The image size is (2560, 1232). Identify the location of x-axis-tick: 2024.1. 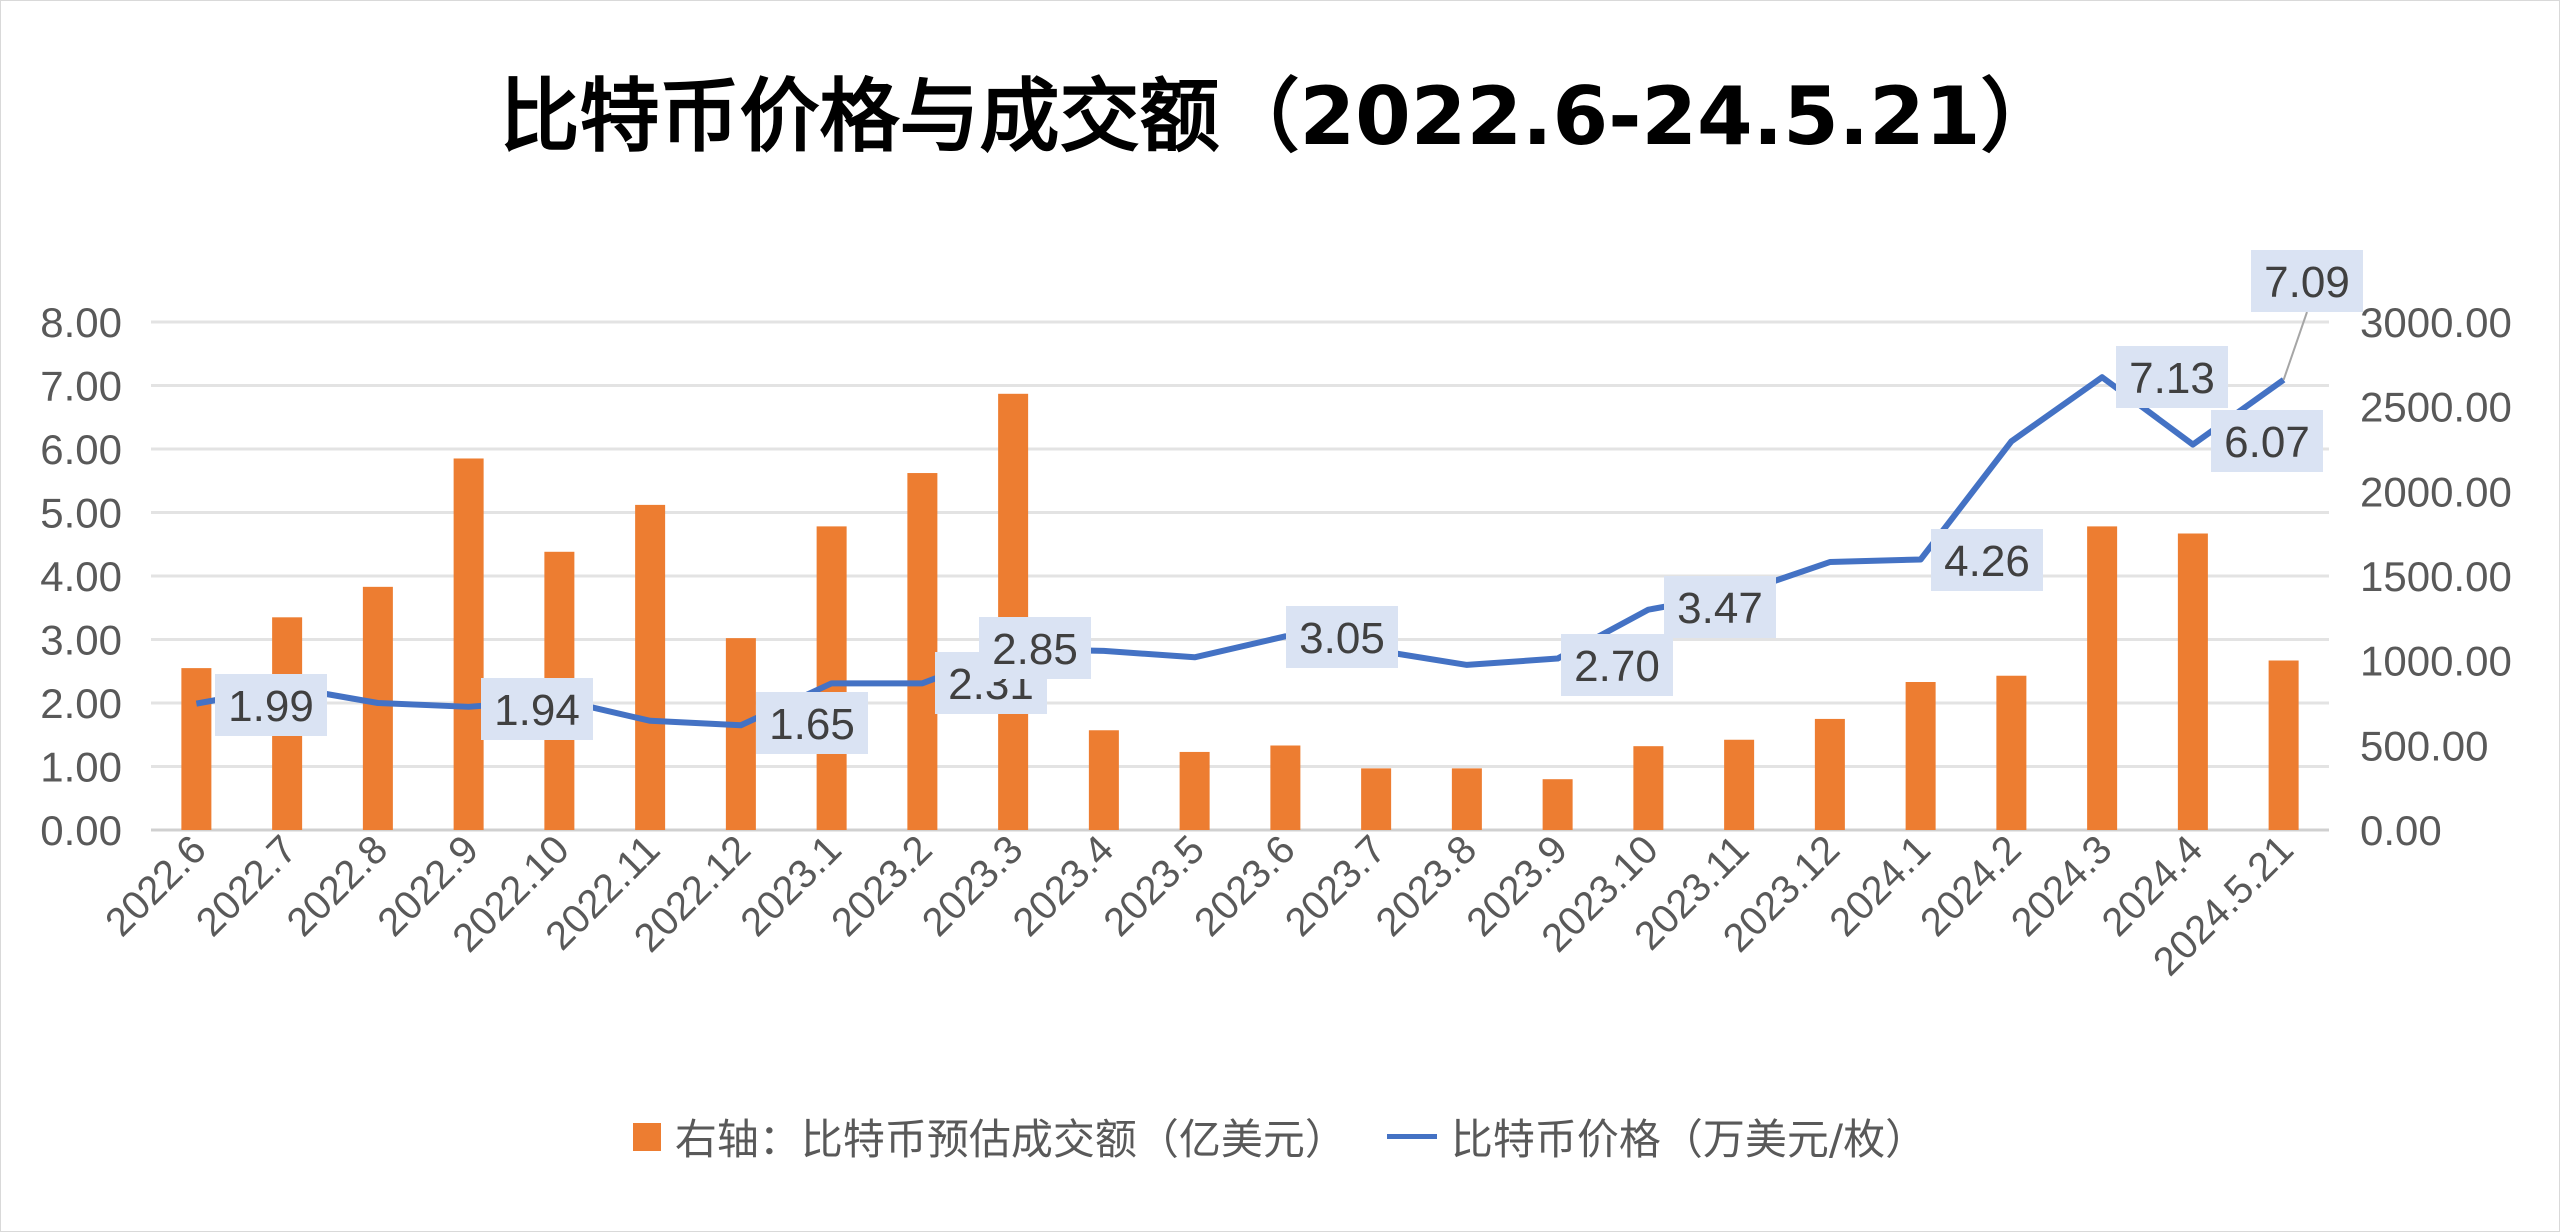
(1880, 886).